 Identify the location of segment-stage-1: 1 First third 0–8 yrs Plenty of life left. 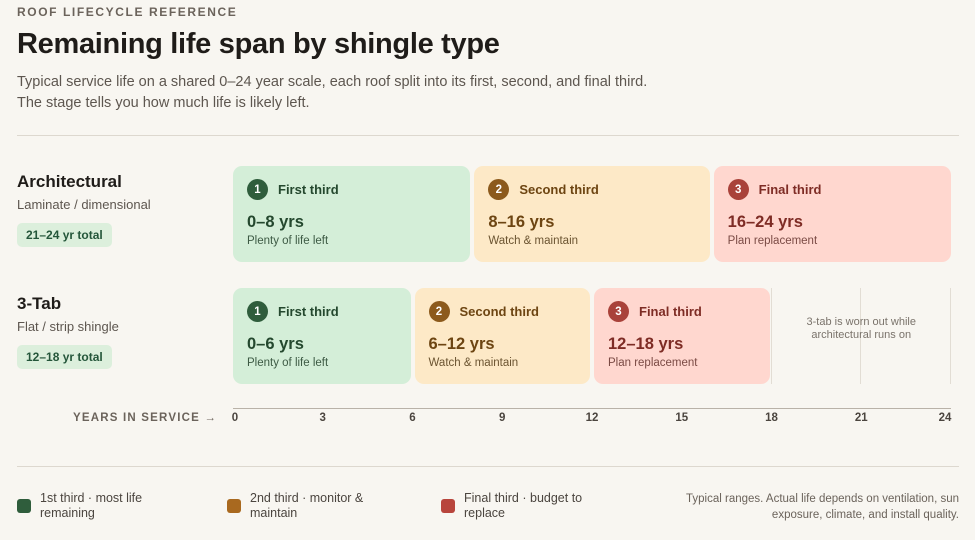
(352, 214).